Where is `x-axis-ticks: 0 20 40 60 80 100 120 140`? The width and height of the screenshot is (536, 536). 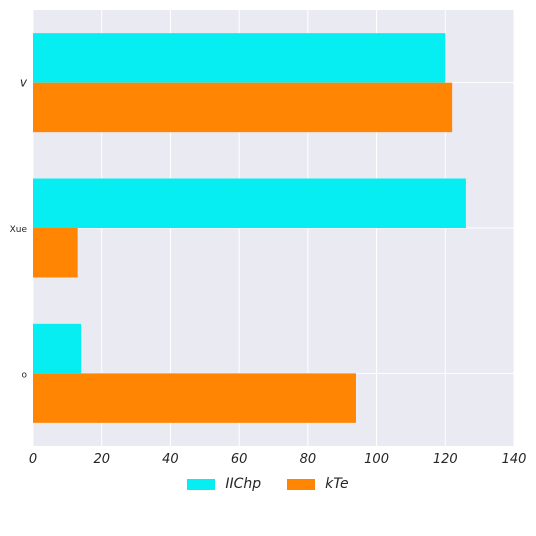
x-axis-ticks: 0 20 40 60 80 100 120 140 is located at coordinates (278, 459).